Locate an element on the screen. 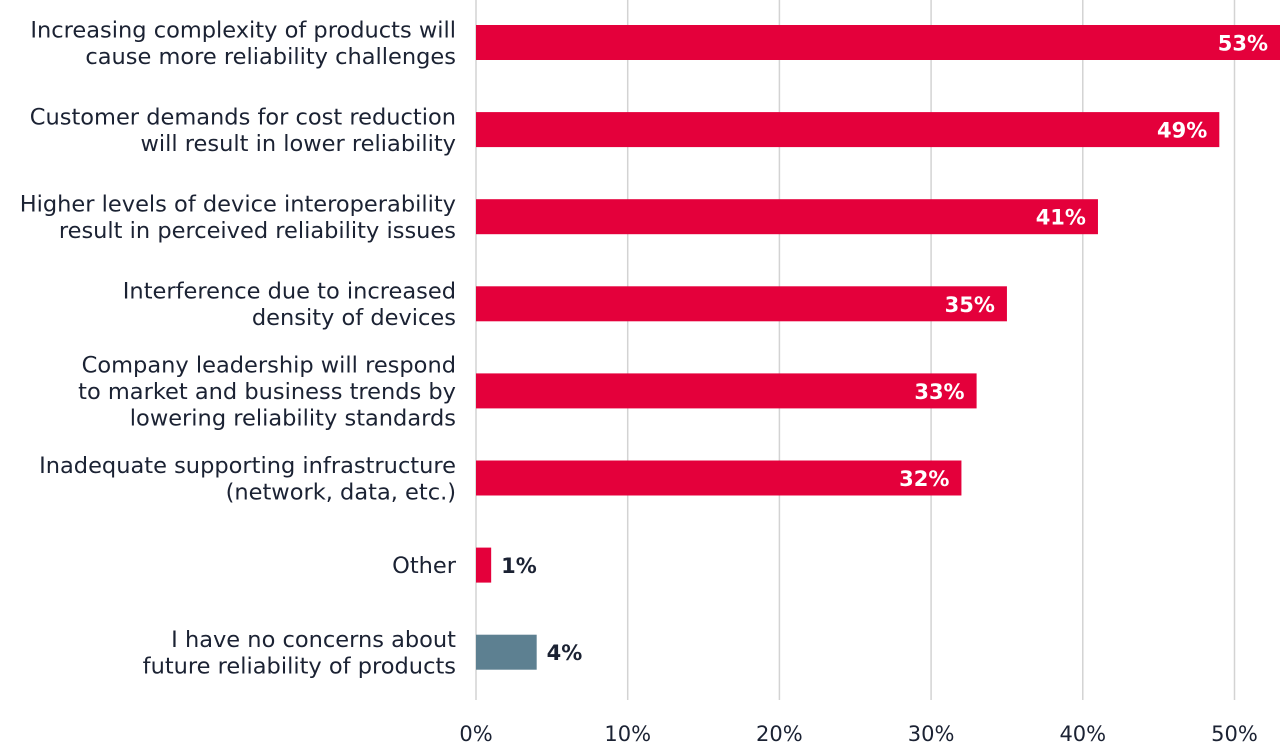  x-axis-ticks: 0% 10% 20% 30% 40% 50% is located at coordinates (858, 732).